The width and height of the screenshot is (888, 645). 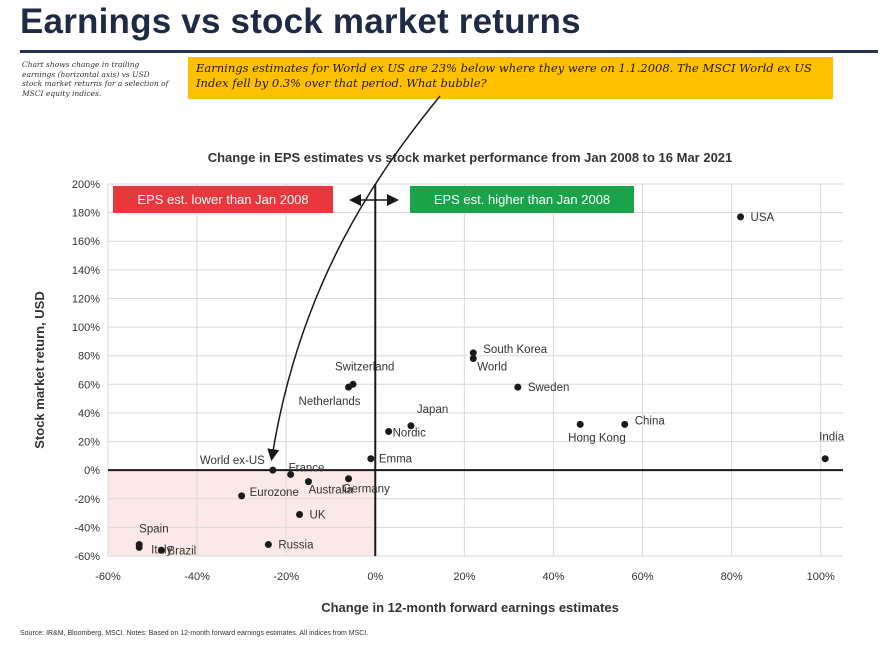 I want to click on data-point-sweden: Sweden, so click(x=541, y=388).